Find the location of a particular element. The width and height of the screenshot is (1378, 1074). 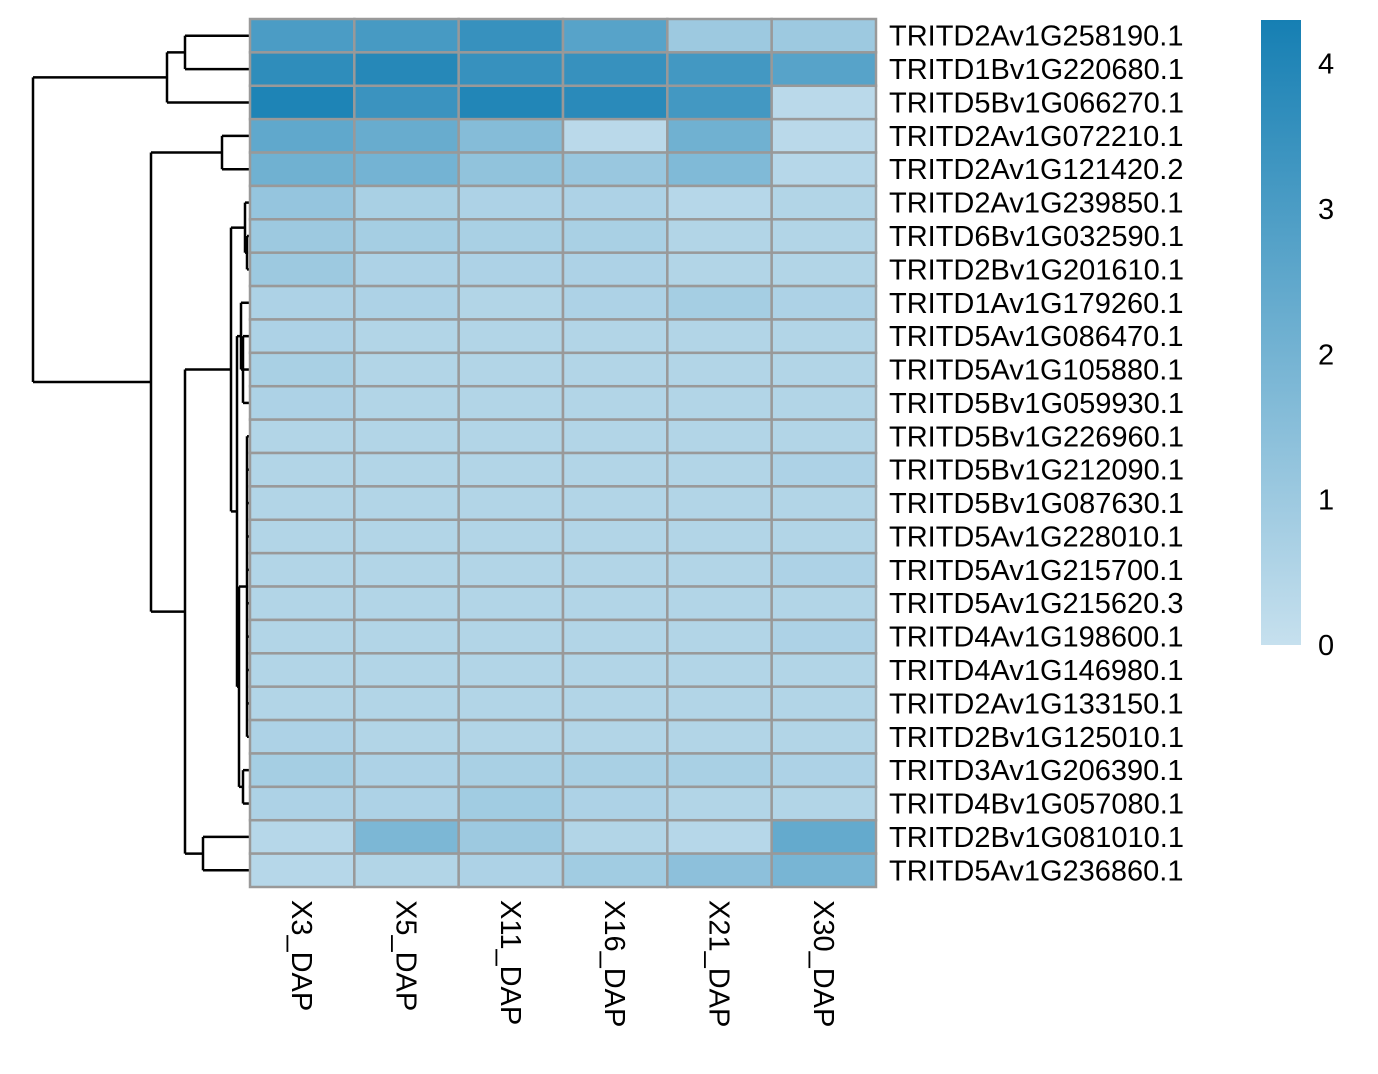

column-label: X5_DAP is located at coordinates (406, 955).